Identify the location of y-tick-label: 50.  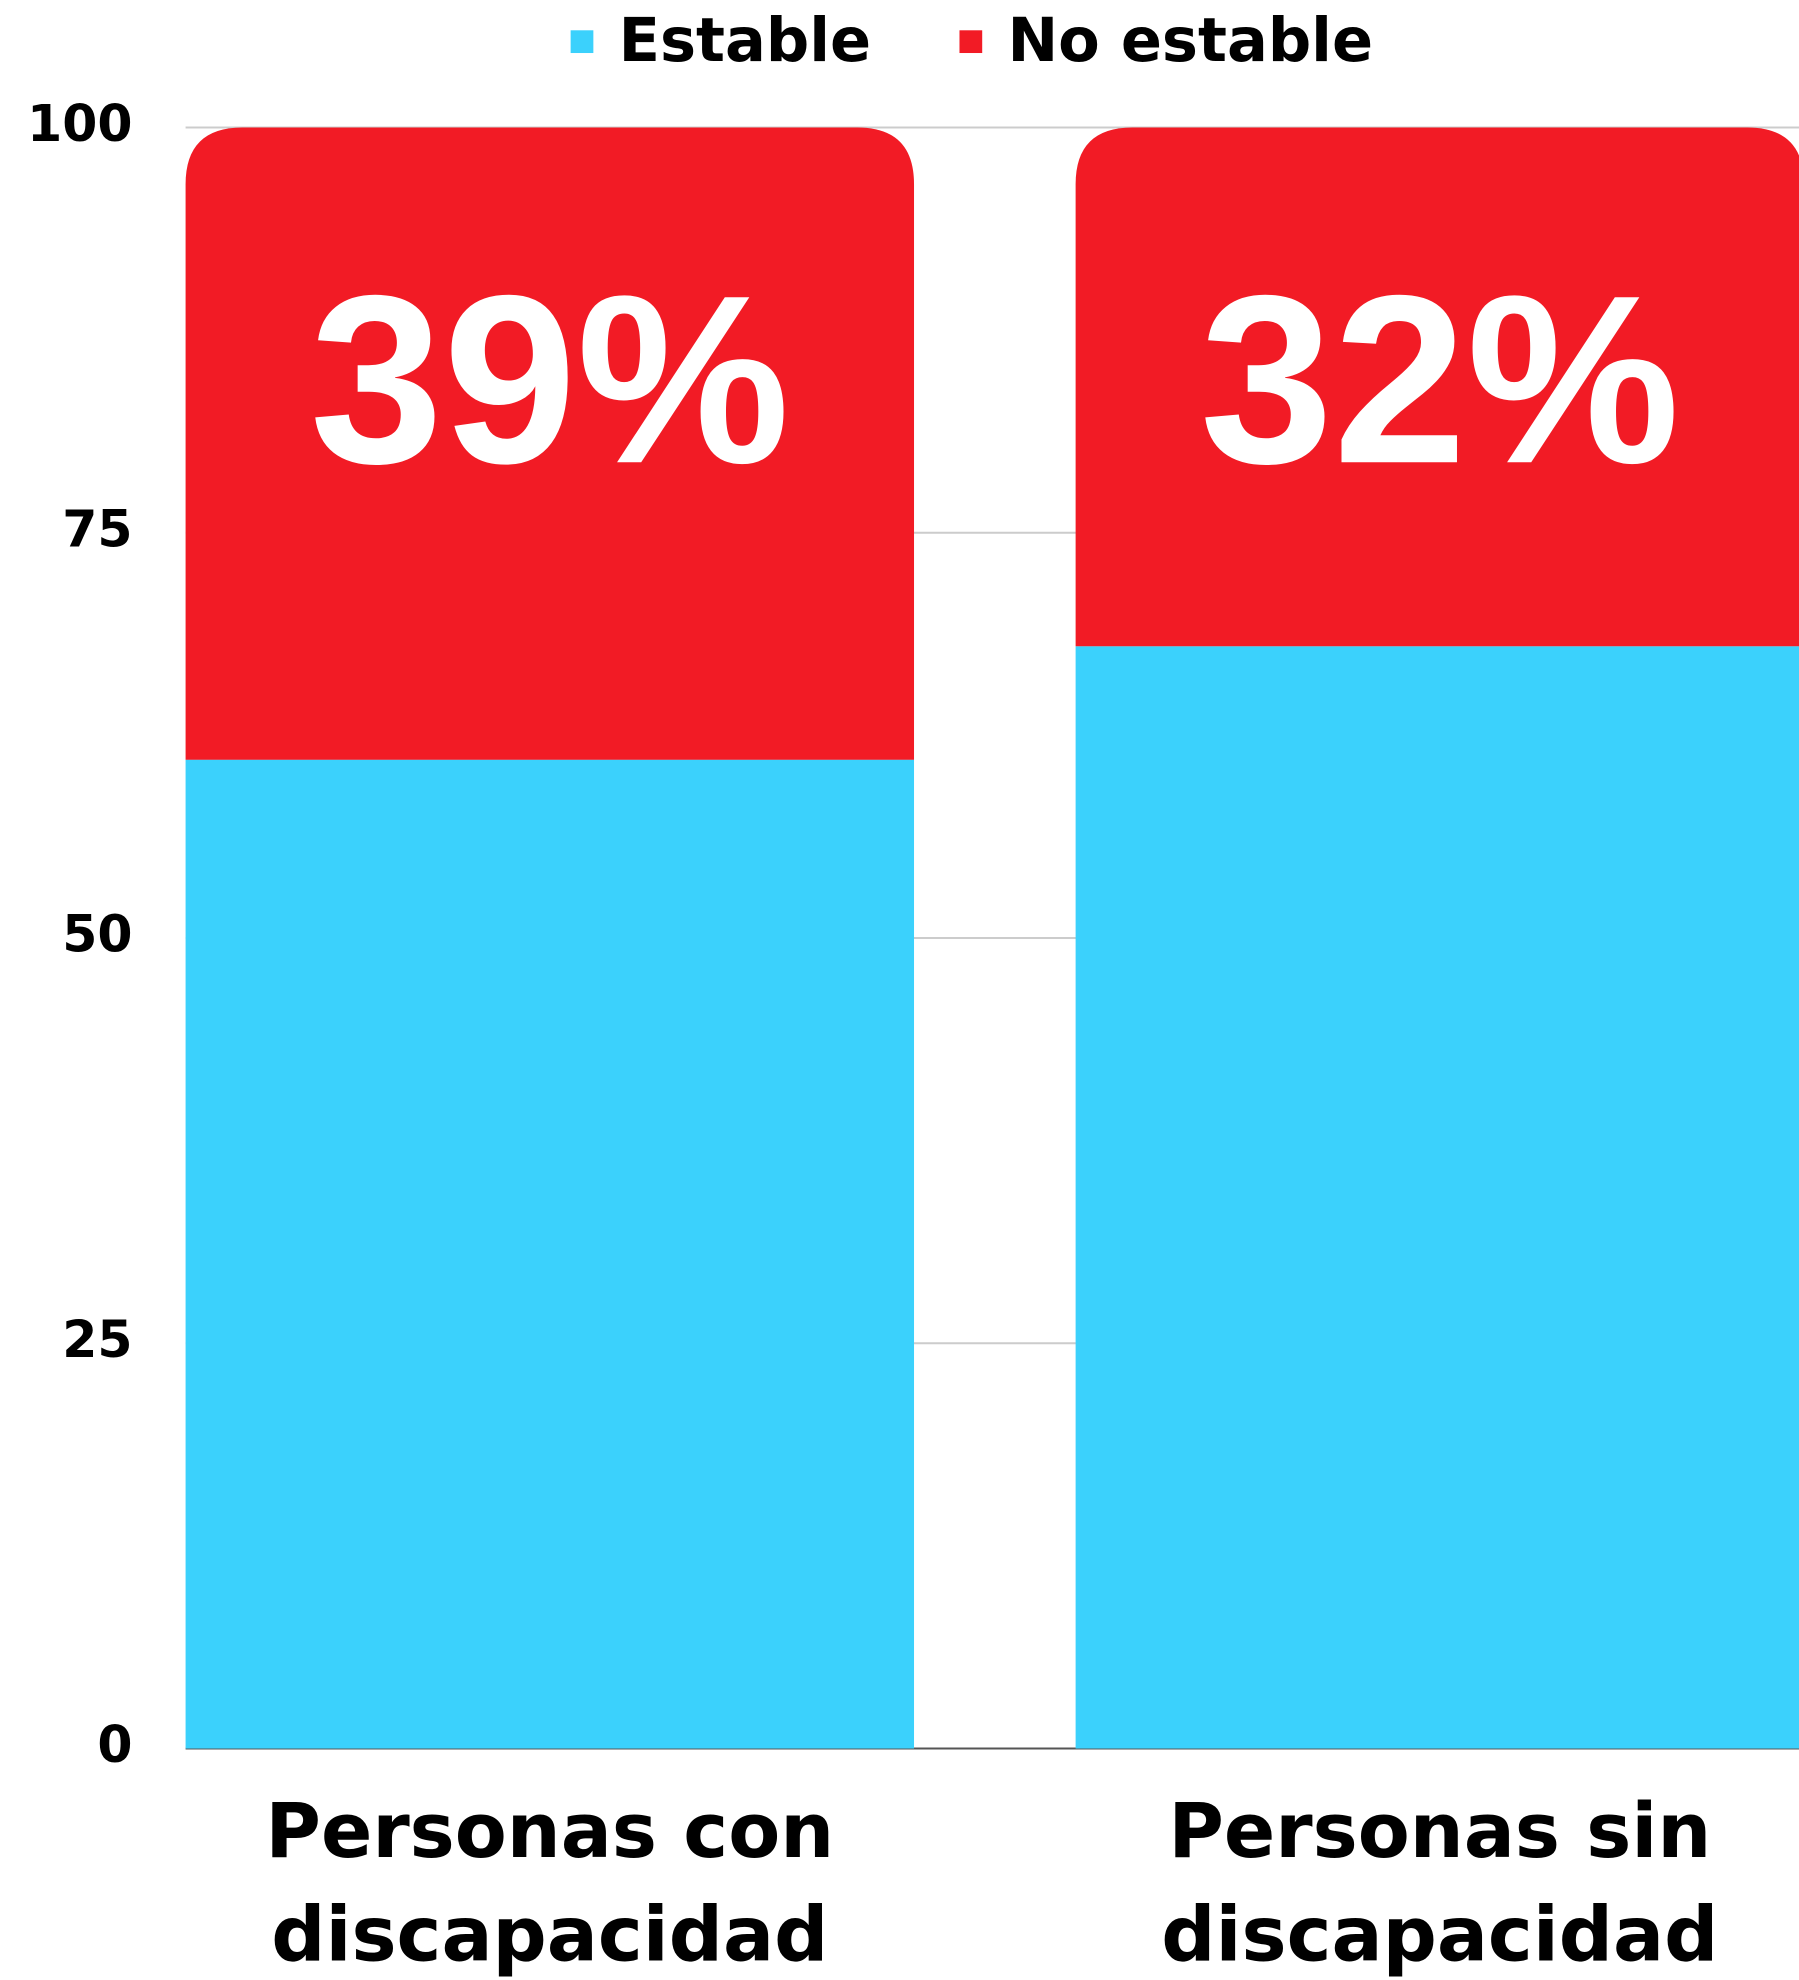
(97, 934).